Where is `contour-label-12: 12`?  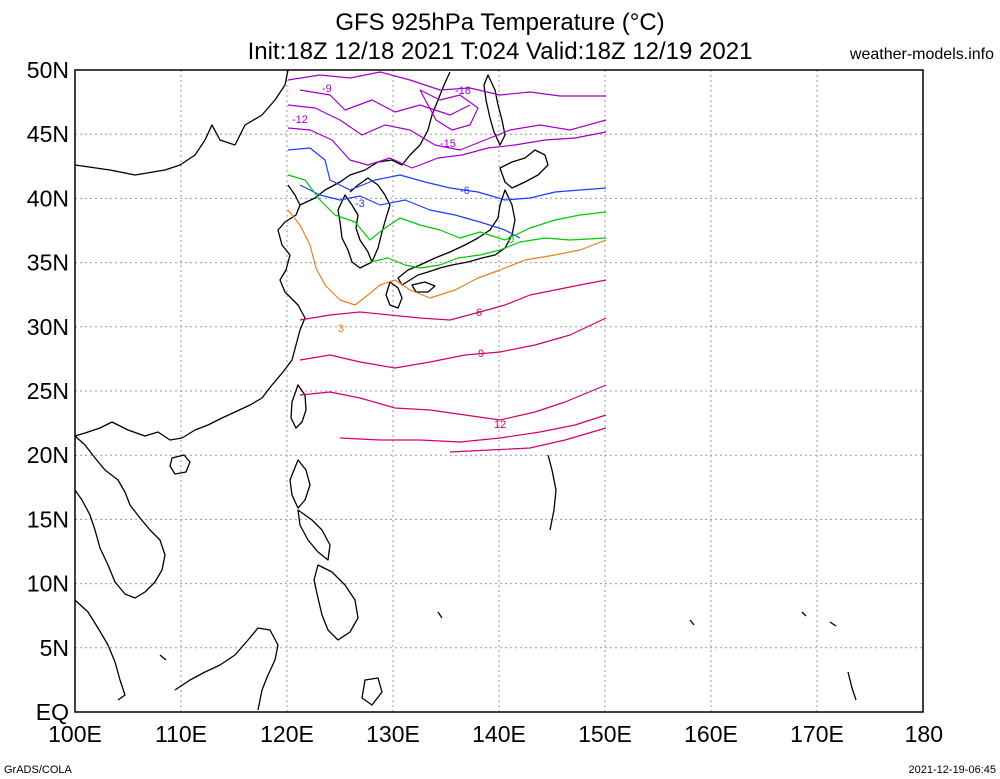
contour-label-12: 12 is located at coordinates (500, 425).